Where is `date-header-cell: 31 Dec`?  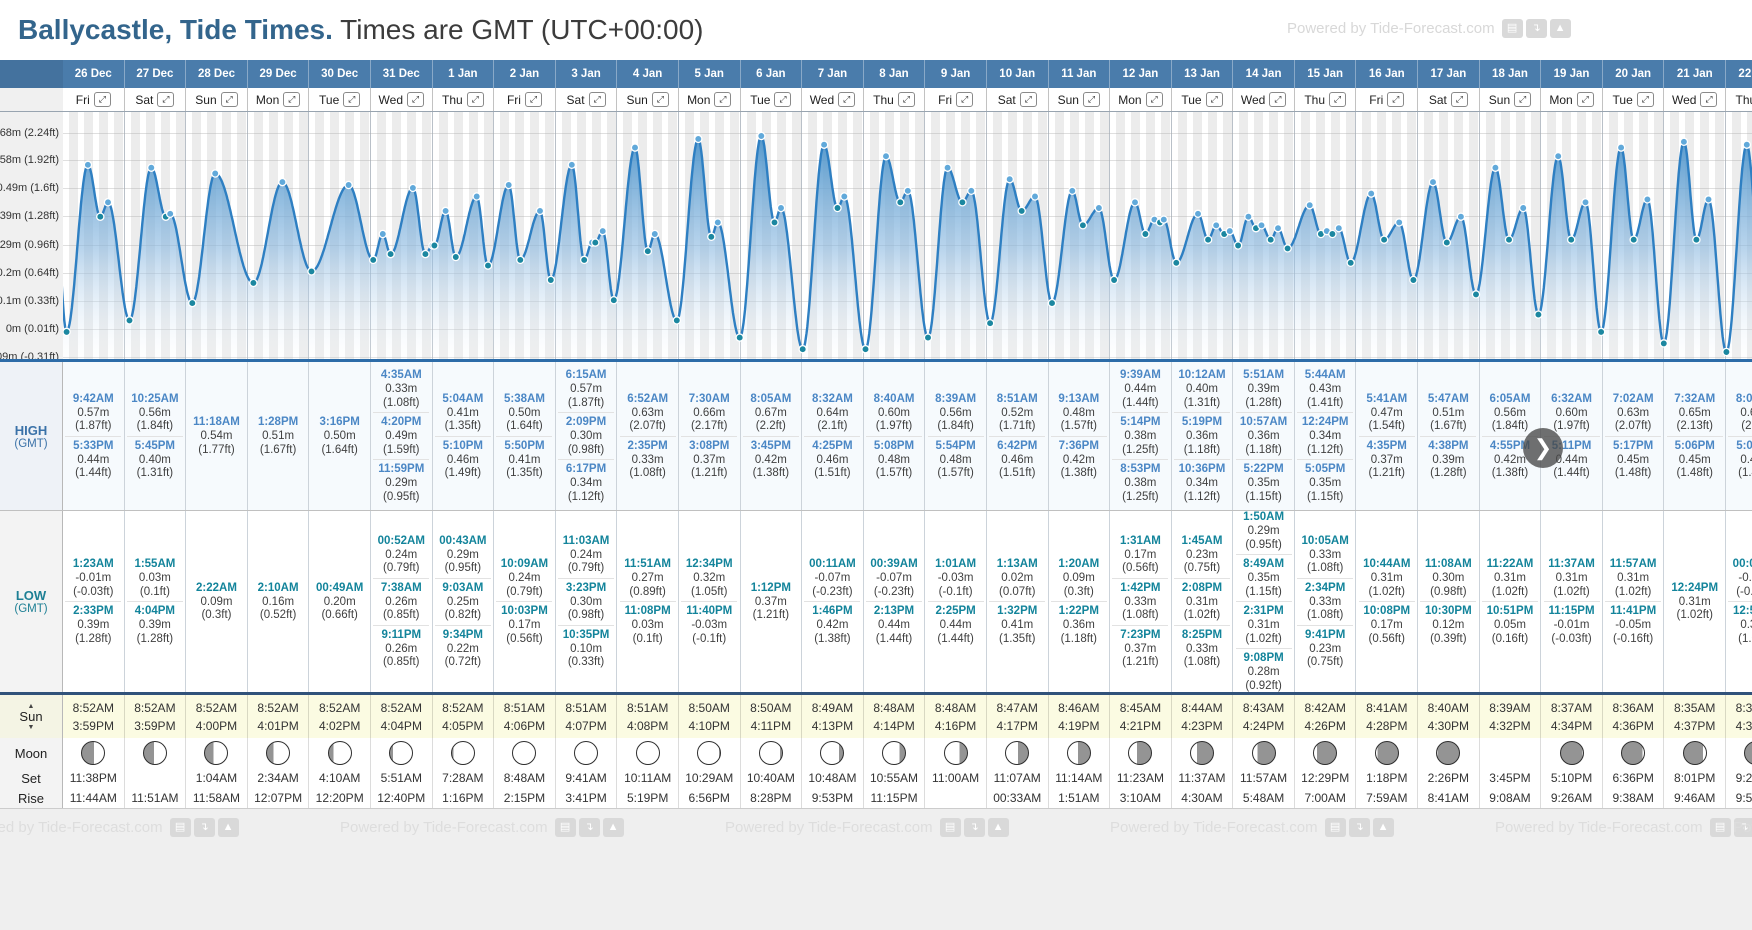
date-header-cell: 31 Dec is located at coordinates (402, 74).